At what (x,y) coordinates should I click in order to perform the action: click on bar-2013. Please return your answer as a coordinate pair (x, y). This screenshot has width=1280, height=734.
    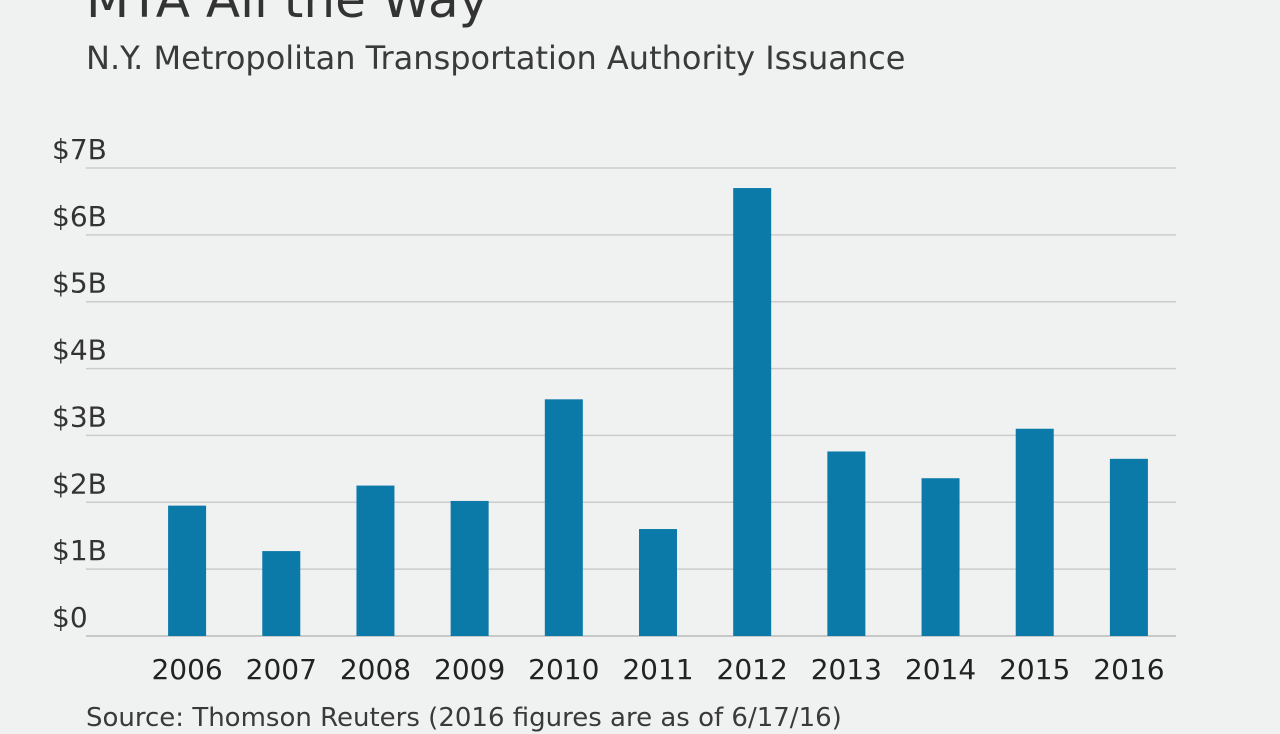
    Looking at the image, I should click on (846, 543).